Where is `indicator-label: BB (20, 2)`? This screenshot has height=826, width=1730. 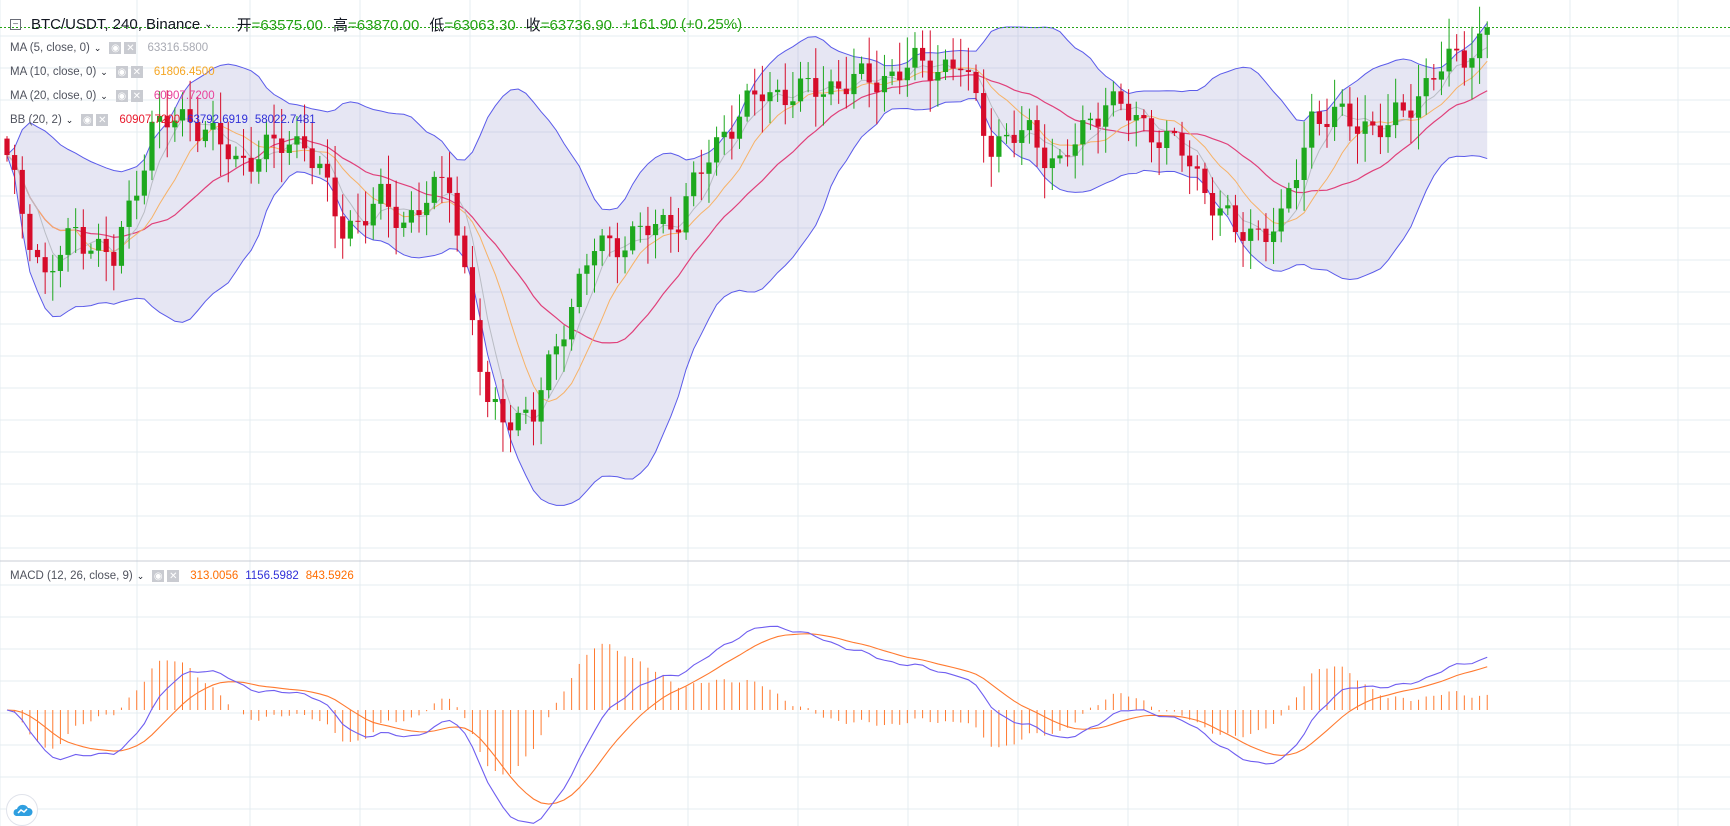
indicator-label: BB (20, 2) is located at coordinates (36, 120).